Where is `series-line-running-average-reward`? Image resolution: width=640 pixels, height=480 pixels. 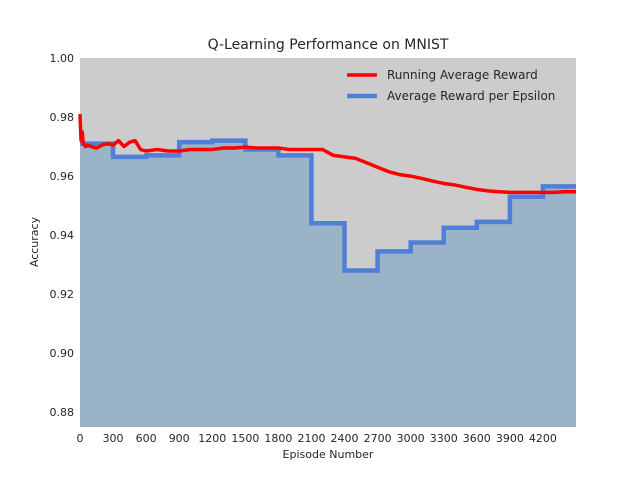
series-line-running-average-reward is located at coordinates (327, 154).